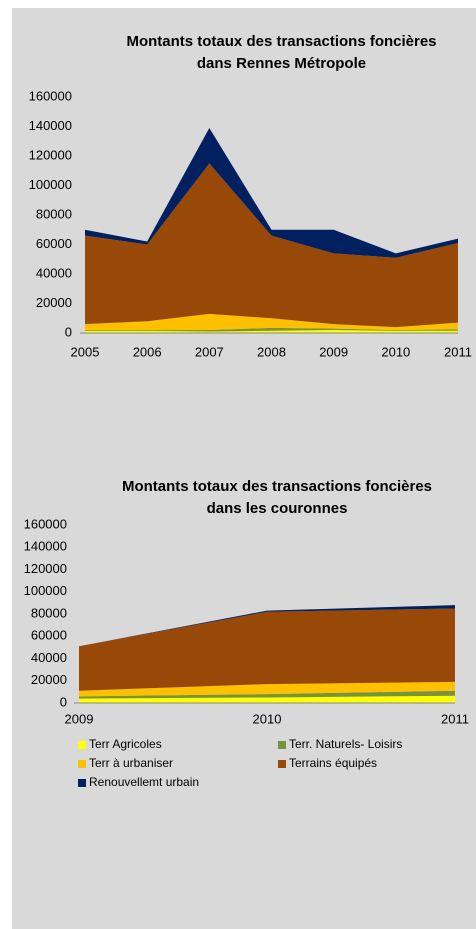 The image size is (476, 929). I want to click on legend-label: Terr à urbaniser, so click(131, 763).